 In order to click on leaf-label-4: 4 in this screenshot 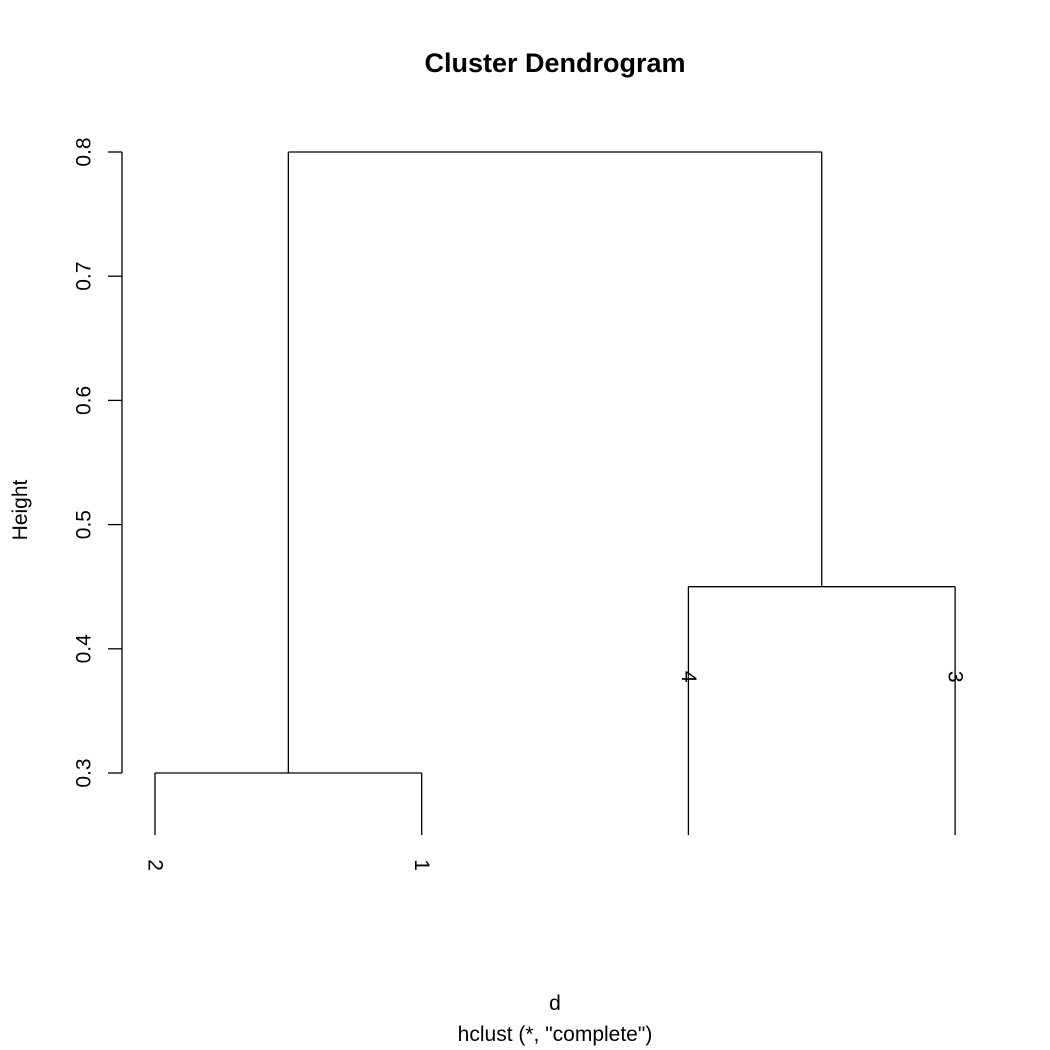, I will do `click(688, 677)`.